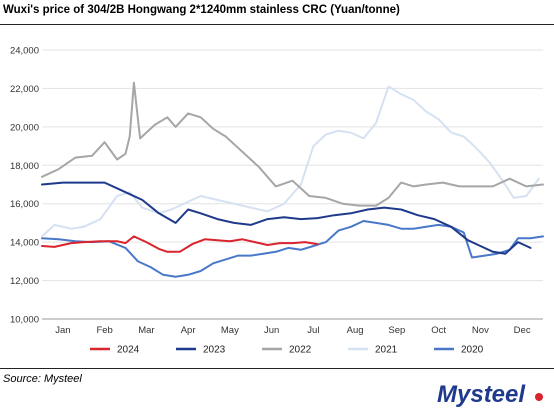 This screenshot has width=554, height=417. I want to click on x-tick-label: Apr, so click(188, 330).